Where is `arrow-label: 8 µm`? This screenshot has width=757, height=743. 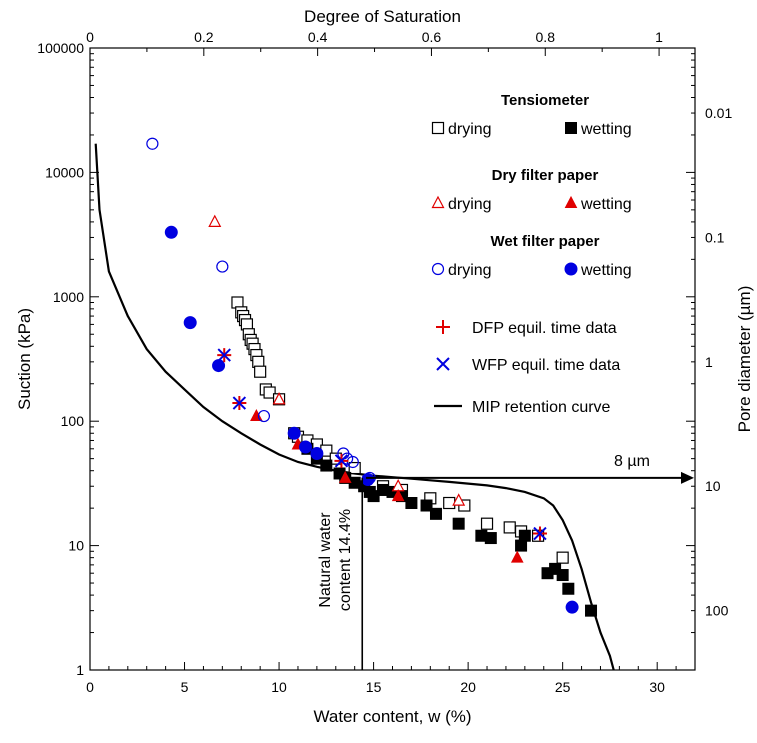
arrow-label: 8 µm is located at coordinates (632, 461).